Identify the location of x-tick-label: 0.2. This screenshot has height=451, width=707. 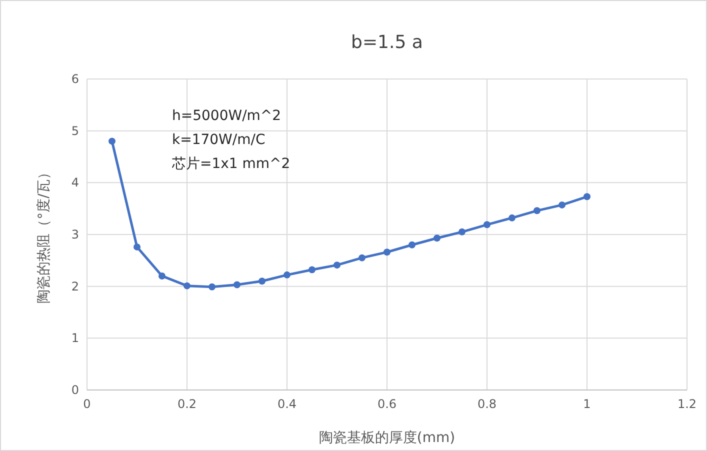
(187, 404).